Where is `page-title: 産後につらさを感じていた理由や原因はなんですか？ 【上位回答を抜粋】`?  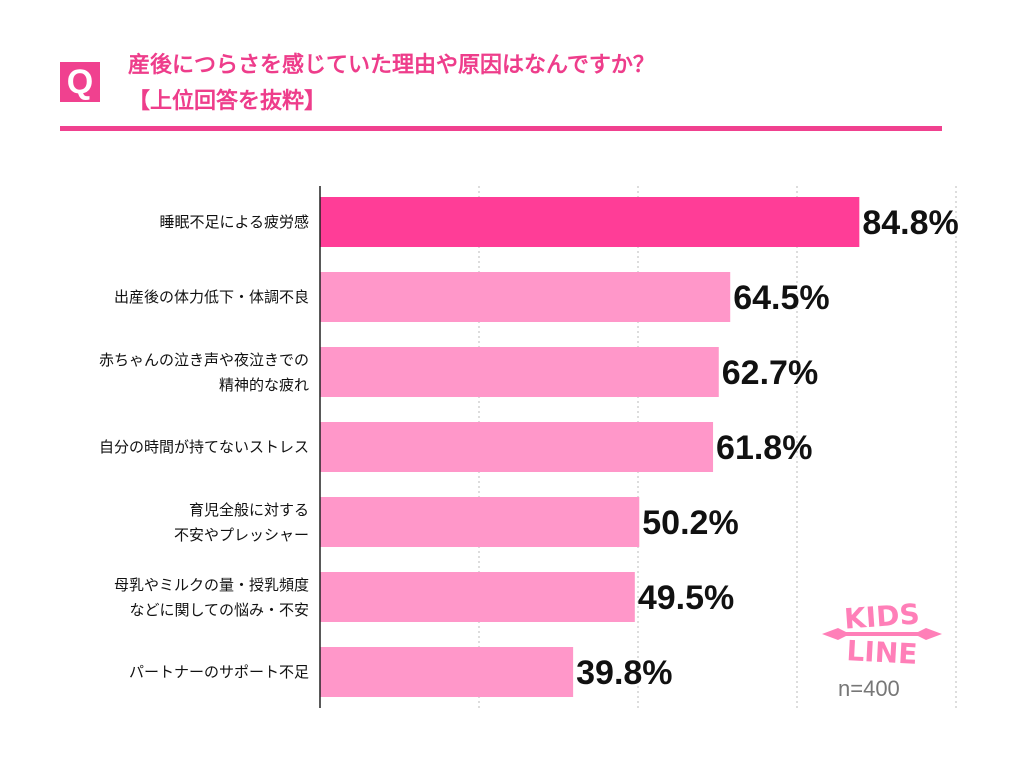 page-title: 産後につらさを感じていた理由や原因はなんですか？ 【上位回答を抜粋】 is located at coordinates (391, 84).